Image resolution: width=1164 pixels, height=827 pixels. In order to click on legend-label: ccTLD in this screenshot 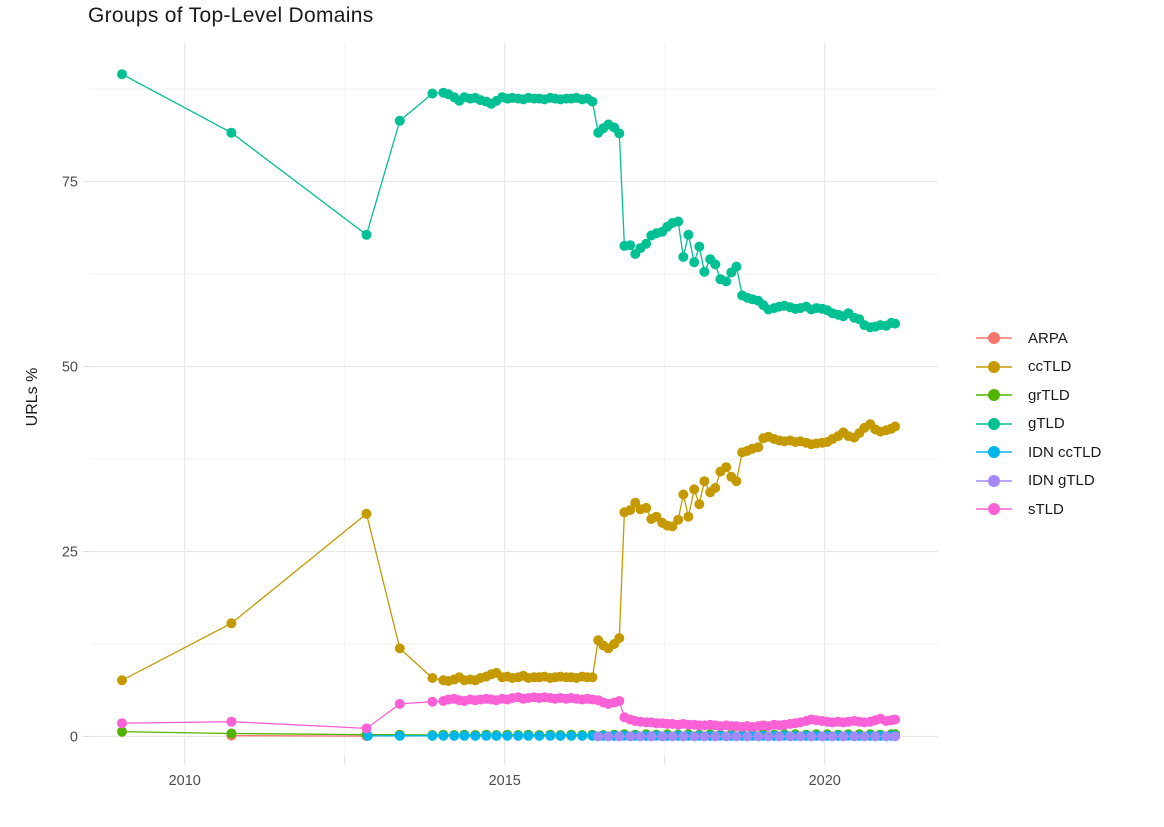, I will do `click(1050, 367)`.